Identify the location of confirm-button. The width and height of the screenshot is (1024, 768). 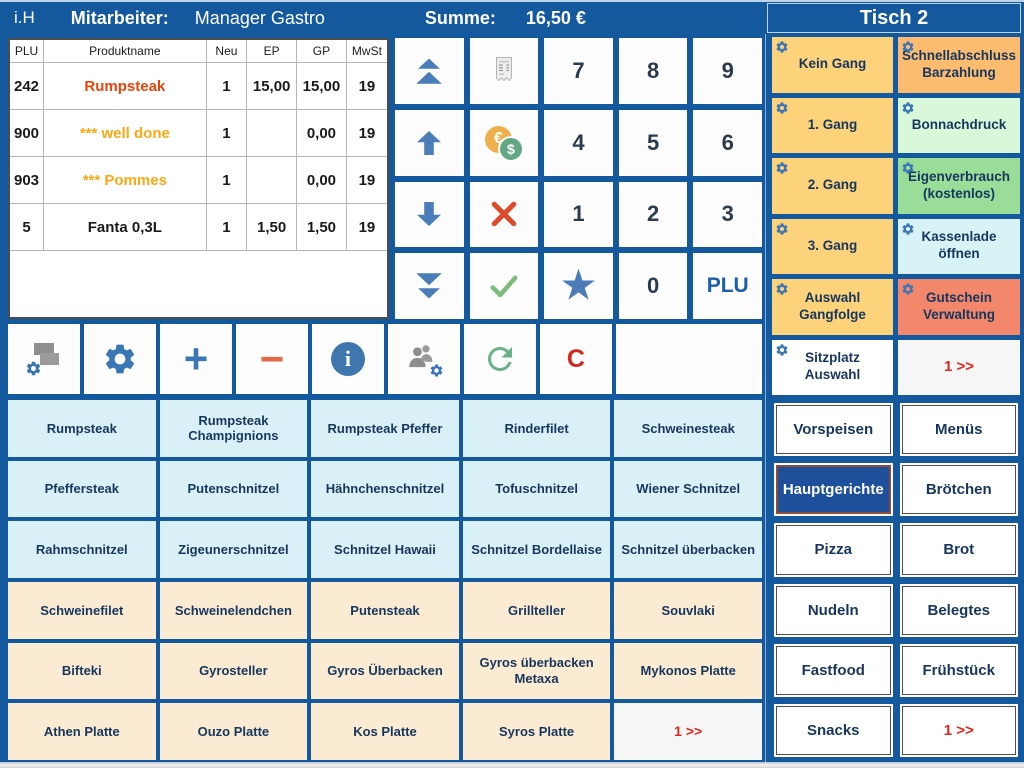
(504, 286).